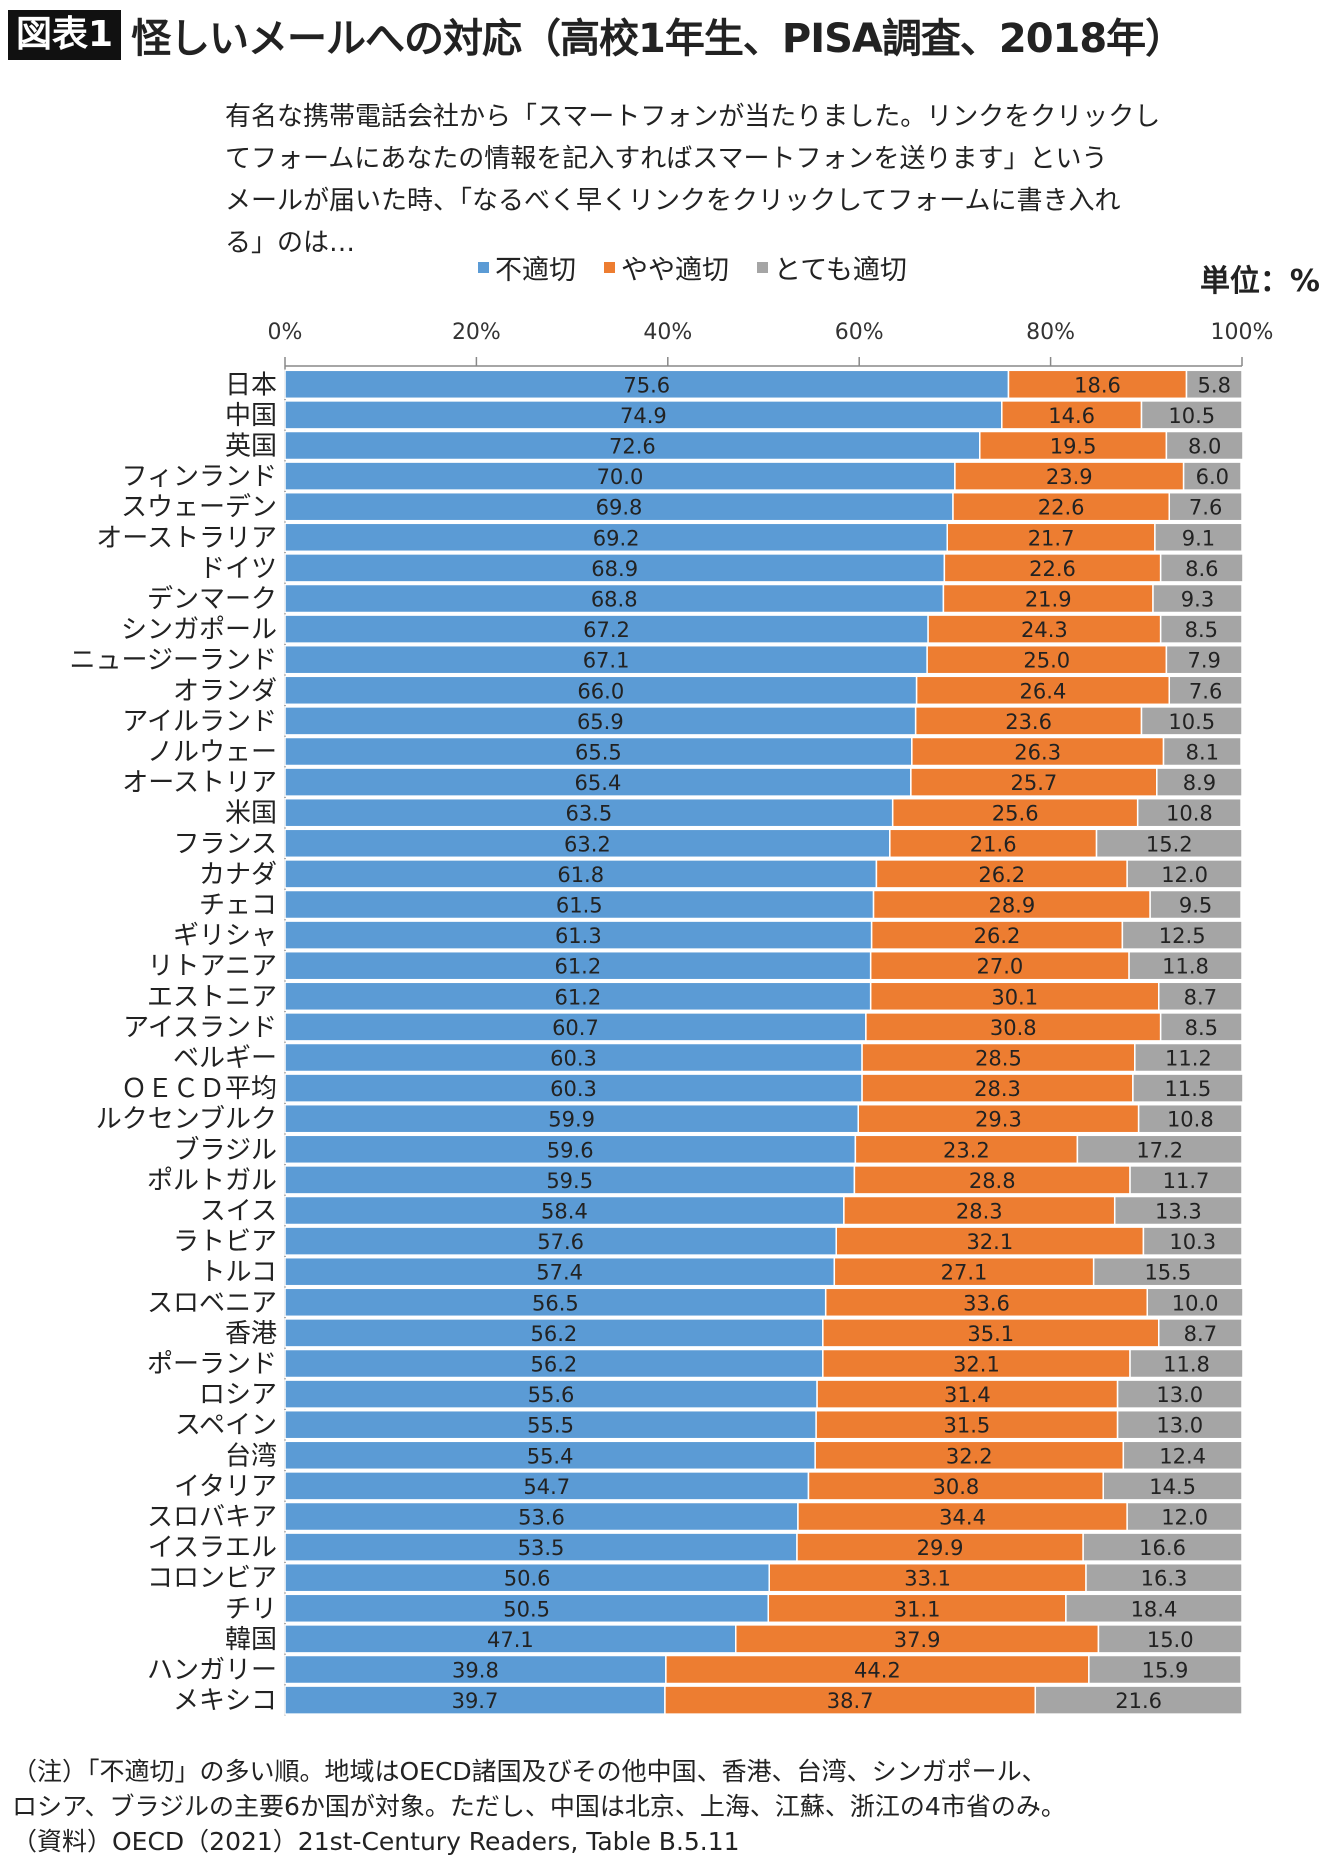 The height and width of the screenshot is (1861, 1340). What do you see at coordinates (666, 267) in the screenshot?
I see `legend-item: やや適切` at bounding box center [666, 267].